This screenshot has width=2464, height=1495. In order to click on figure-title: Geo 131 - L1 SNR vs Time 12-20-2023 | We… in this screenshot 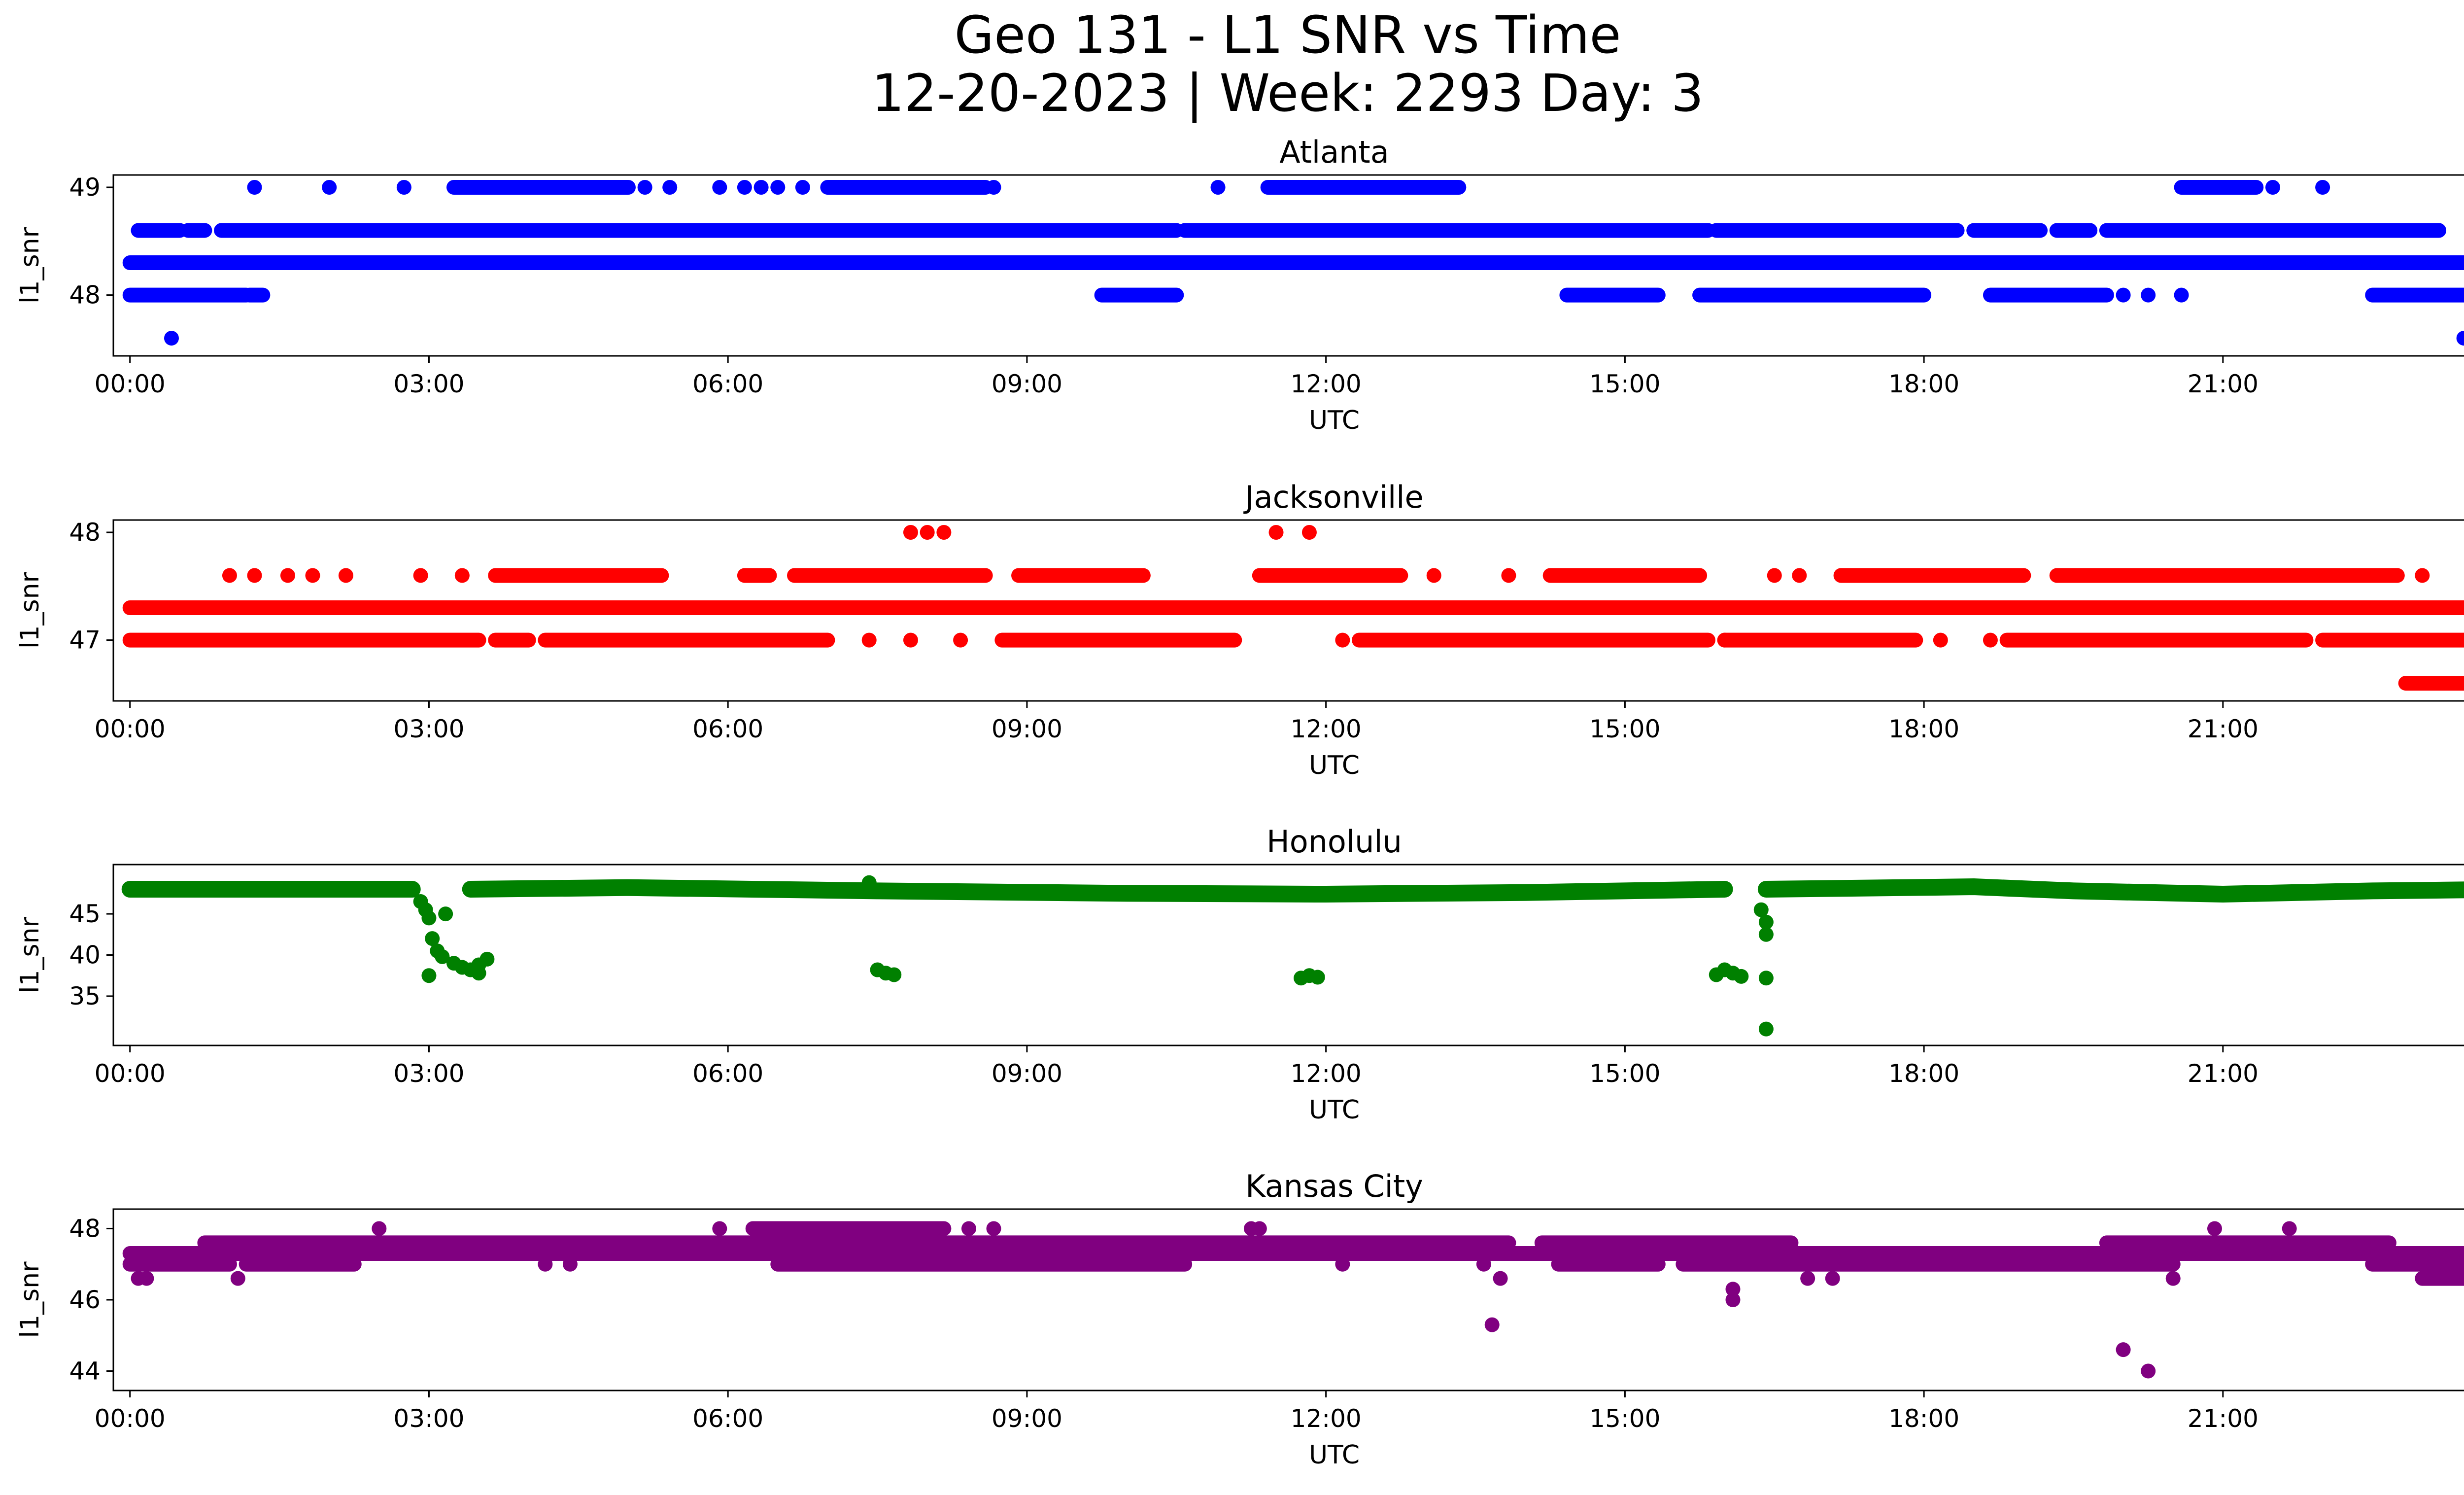, I will do `click(1232, 64)`.